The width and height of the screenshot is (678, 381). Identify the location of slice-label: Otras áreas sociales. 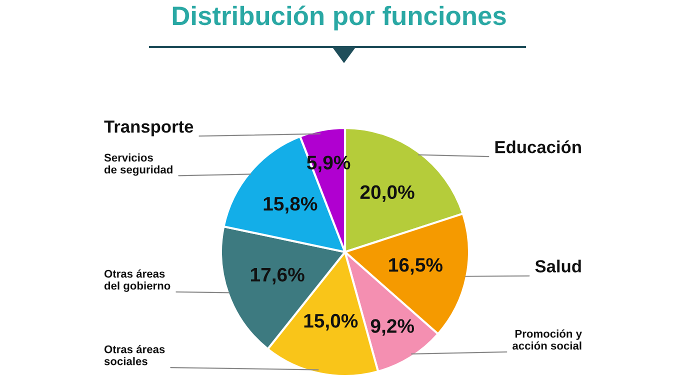
(134, 355).